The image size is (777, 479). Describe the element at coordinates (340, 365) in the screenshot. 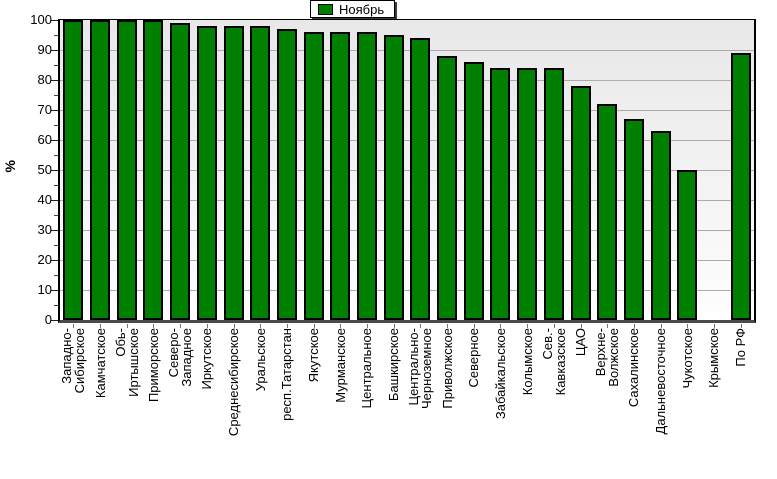

I see `x-axis-label: Мурманское` at that location.